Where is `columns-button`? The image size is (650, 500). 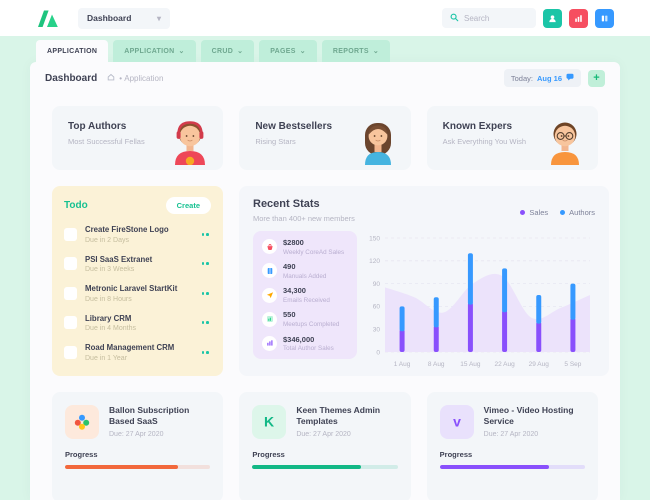 columns-button is located at coordinates (604, 18).